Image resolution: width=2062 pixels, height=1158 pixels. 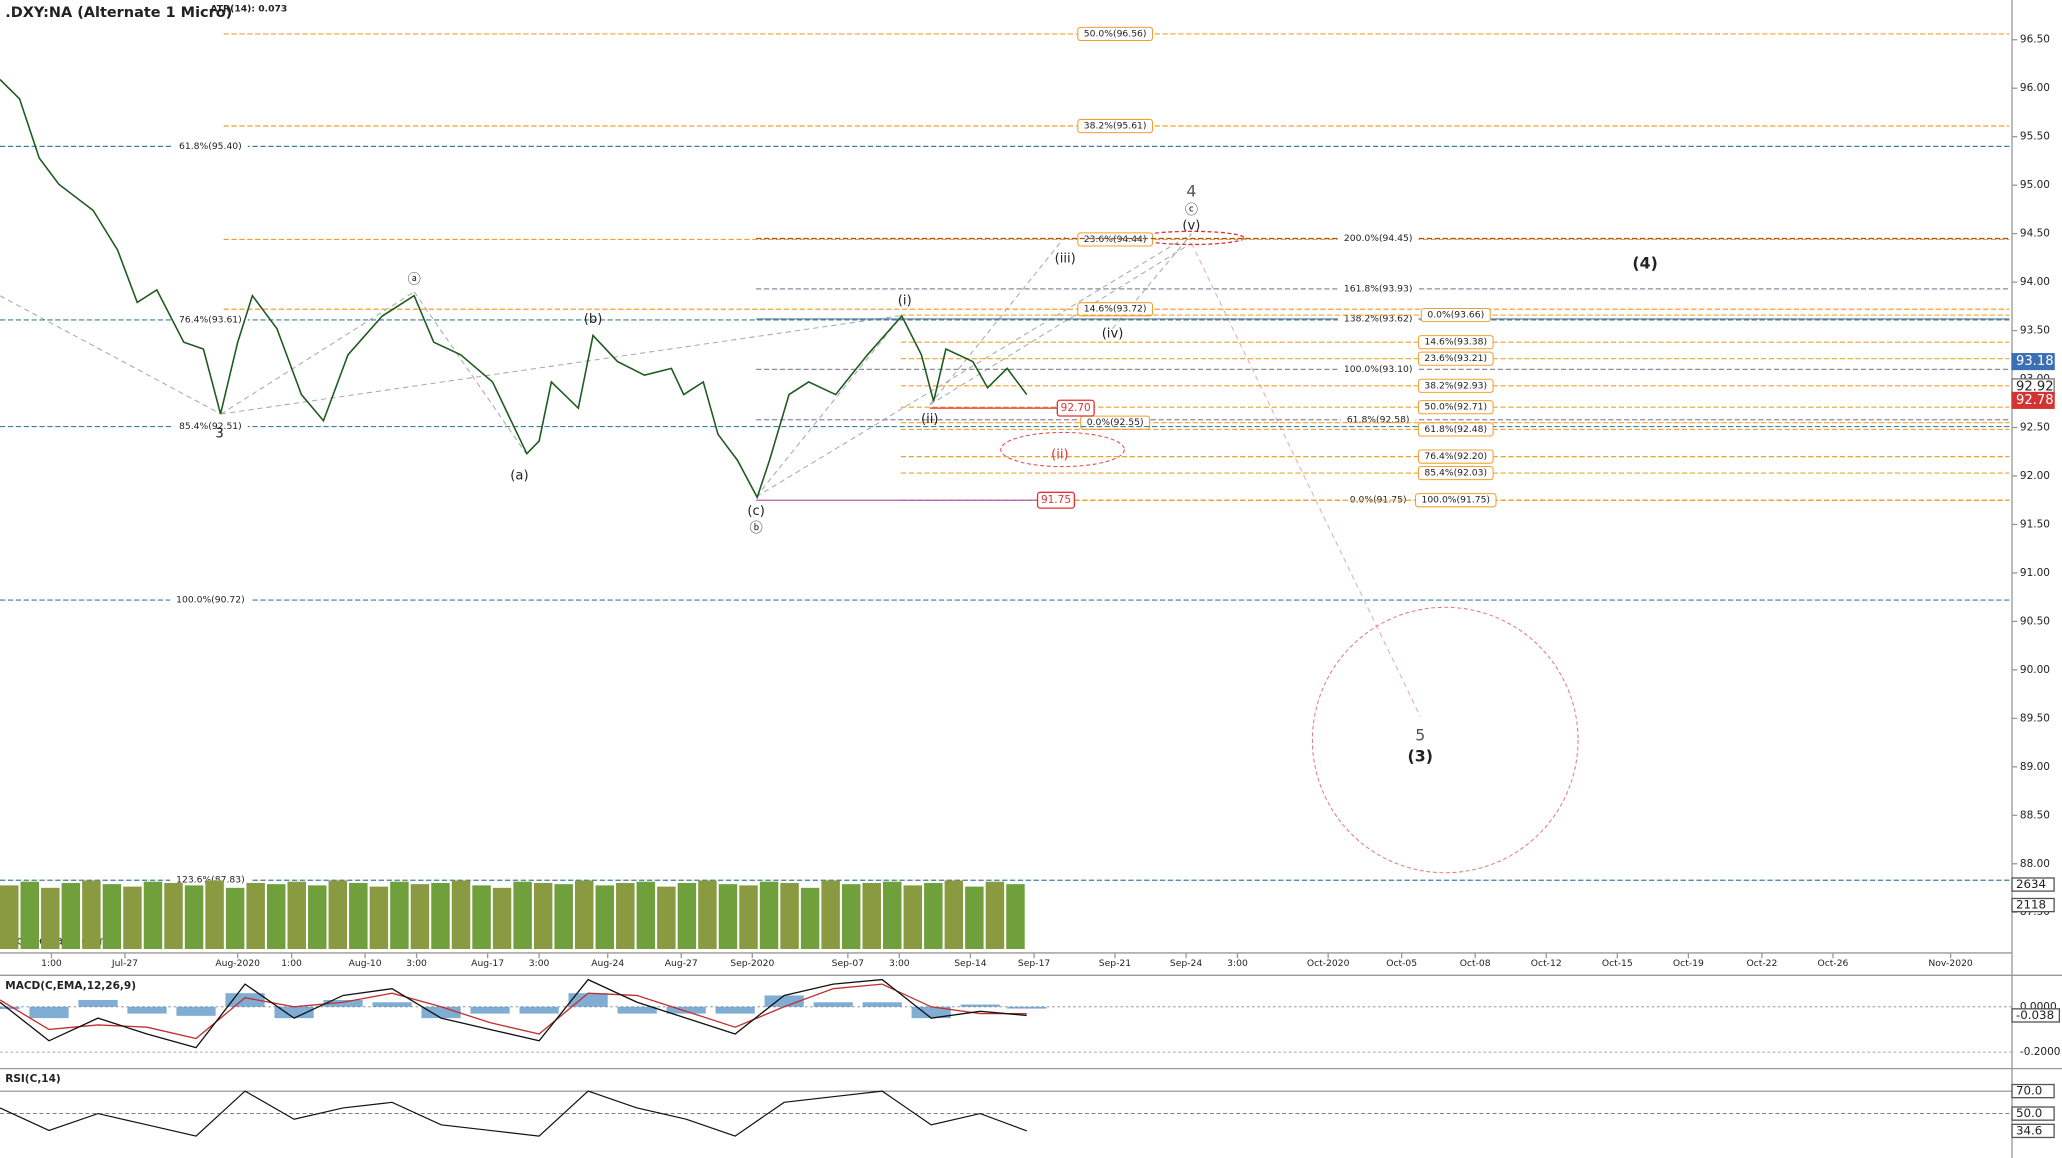 What do you see at coordinates (930, 419) in the screenshot?
I see `wave-label: (ii)` at bounding box center [930, 419].